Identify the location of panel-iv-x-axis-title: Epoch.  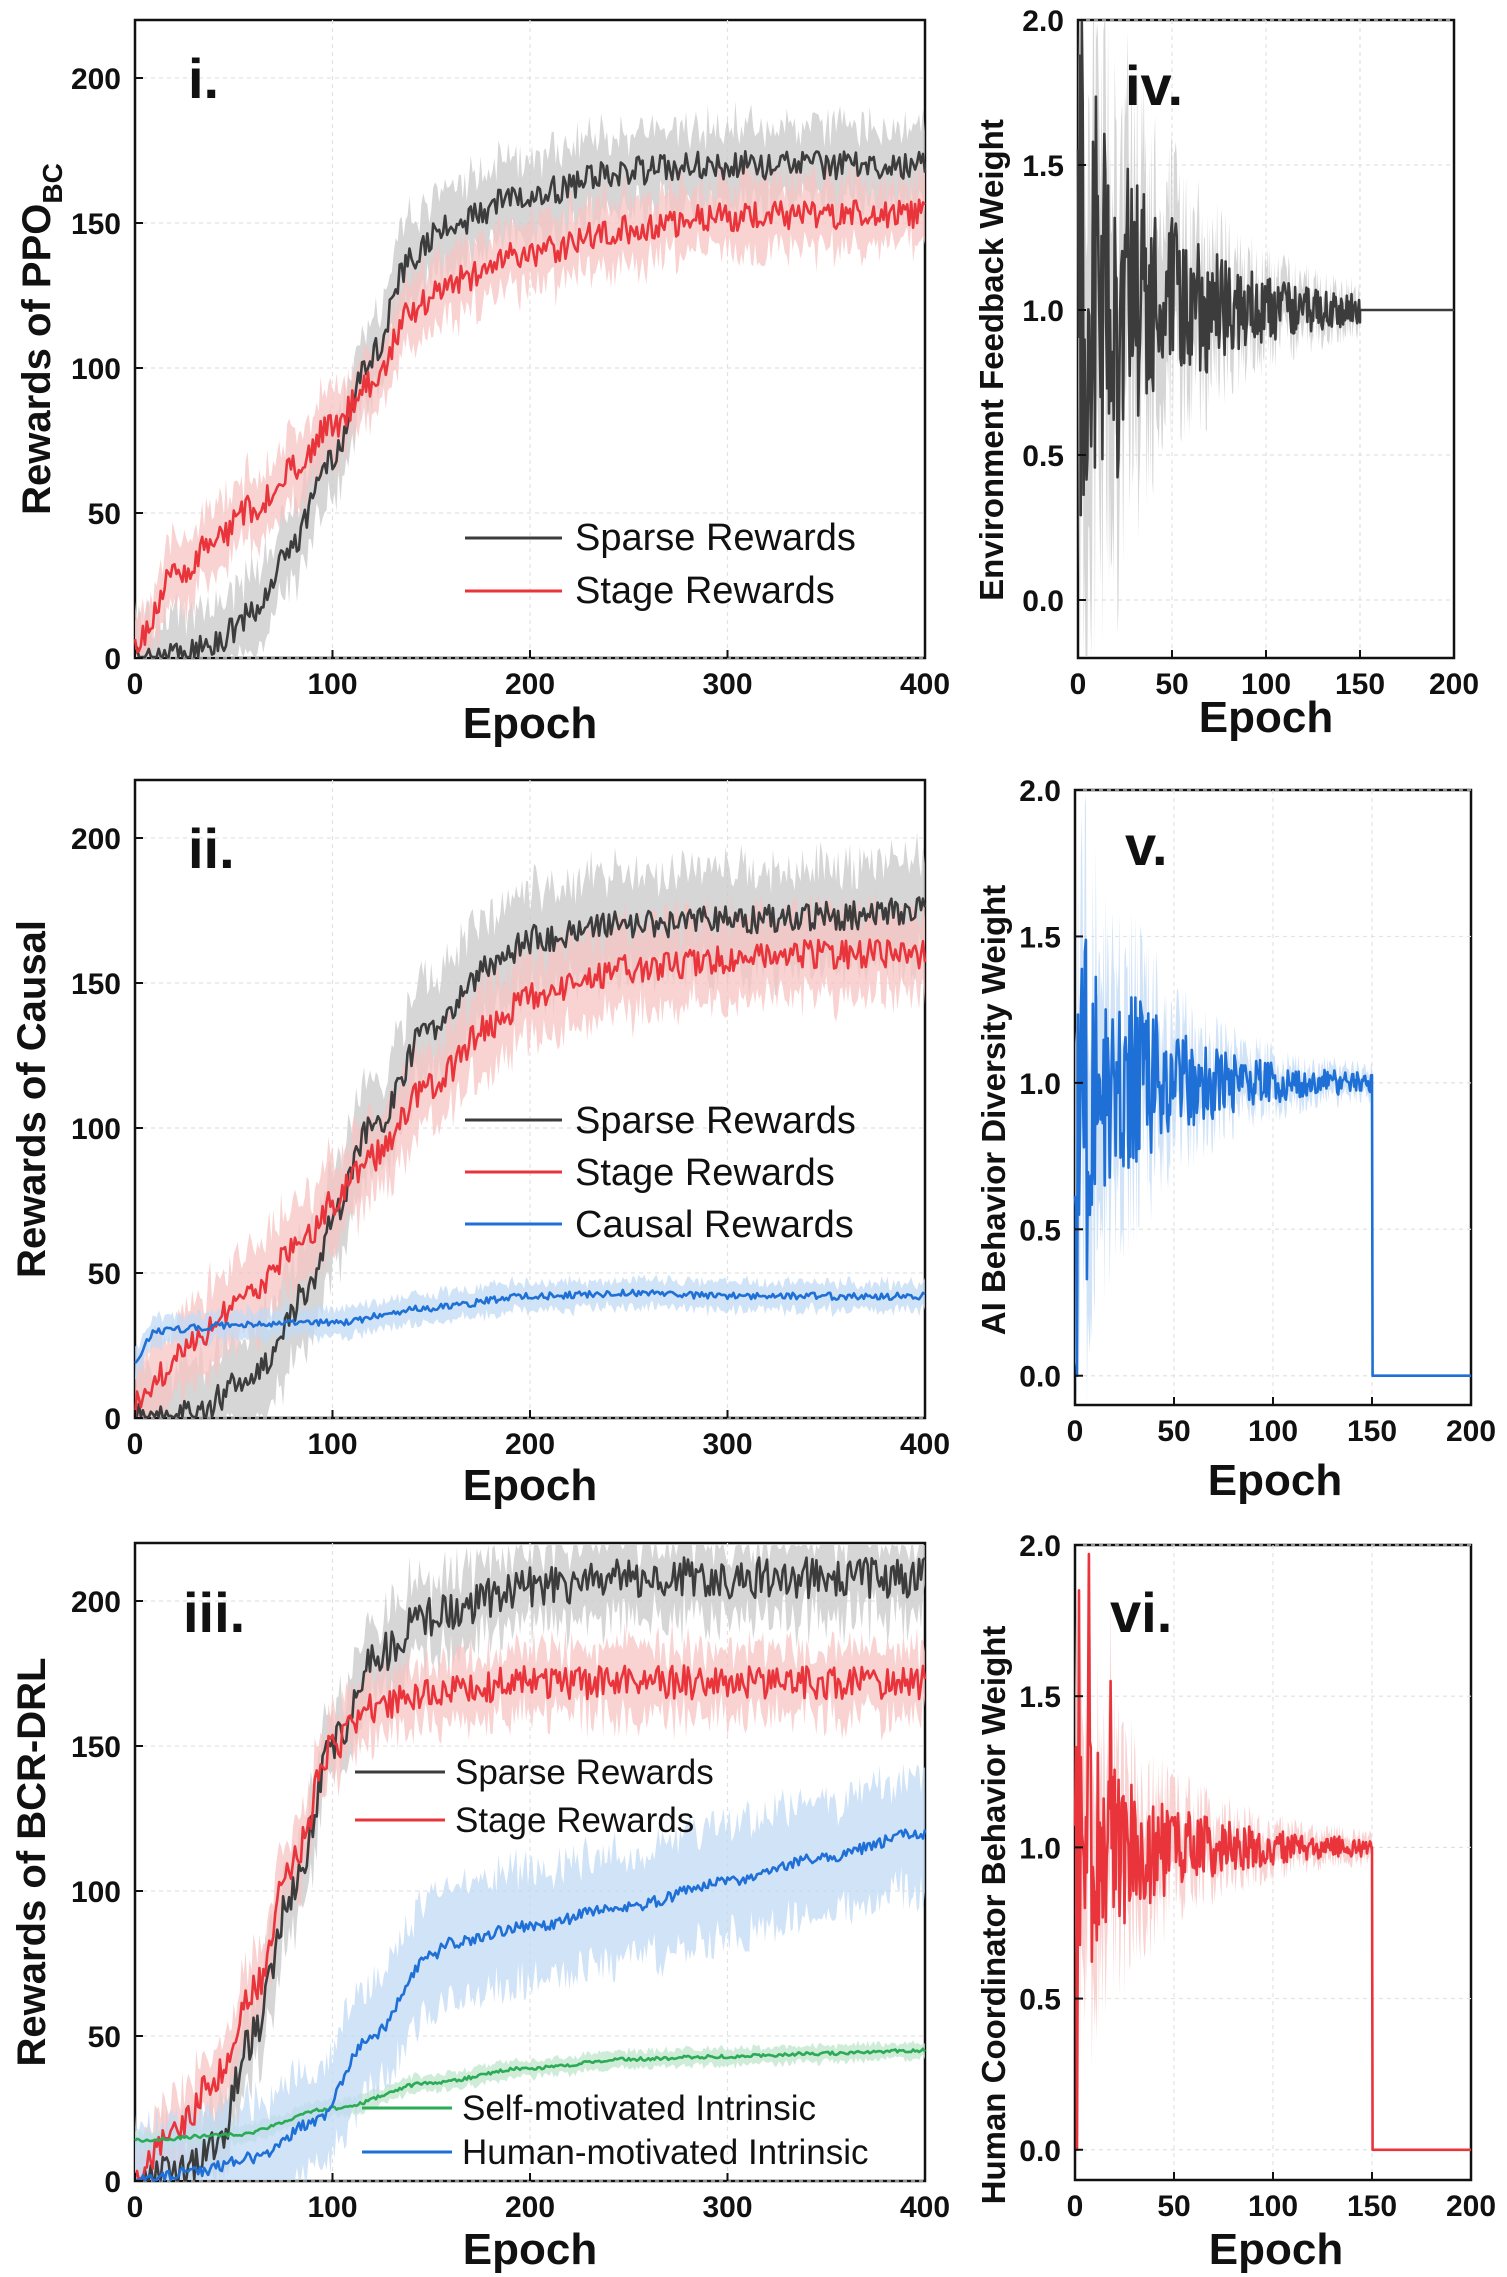
(1266, 717).